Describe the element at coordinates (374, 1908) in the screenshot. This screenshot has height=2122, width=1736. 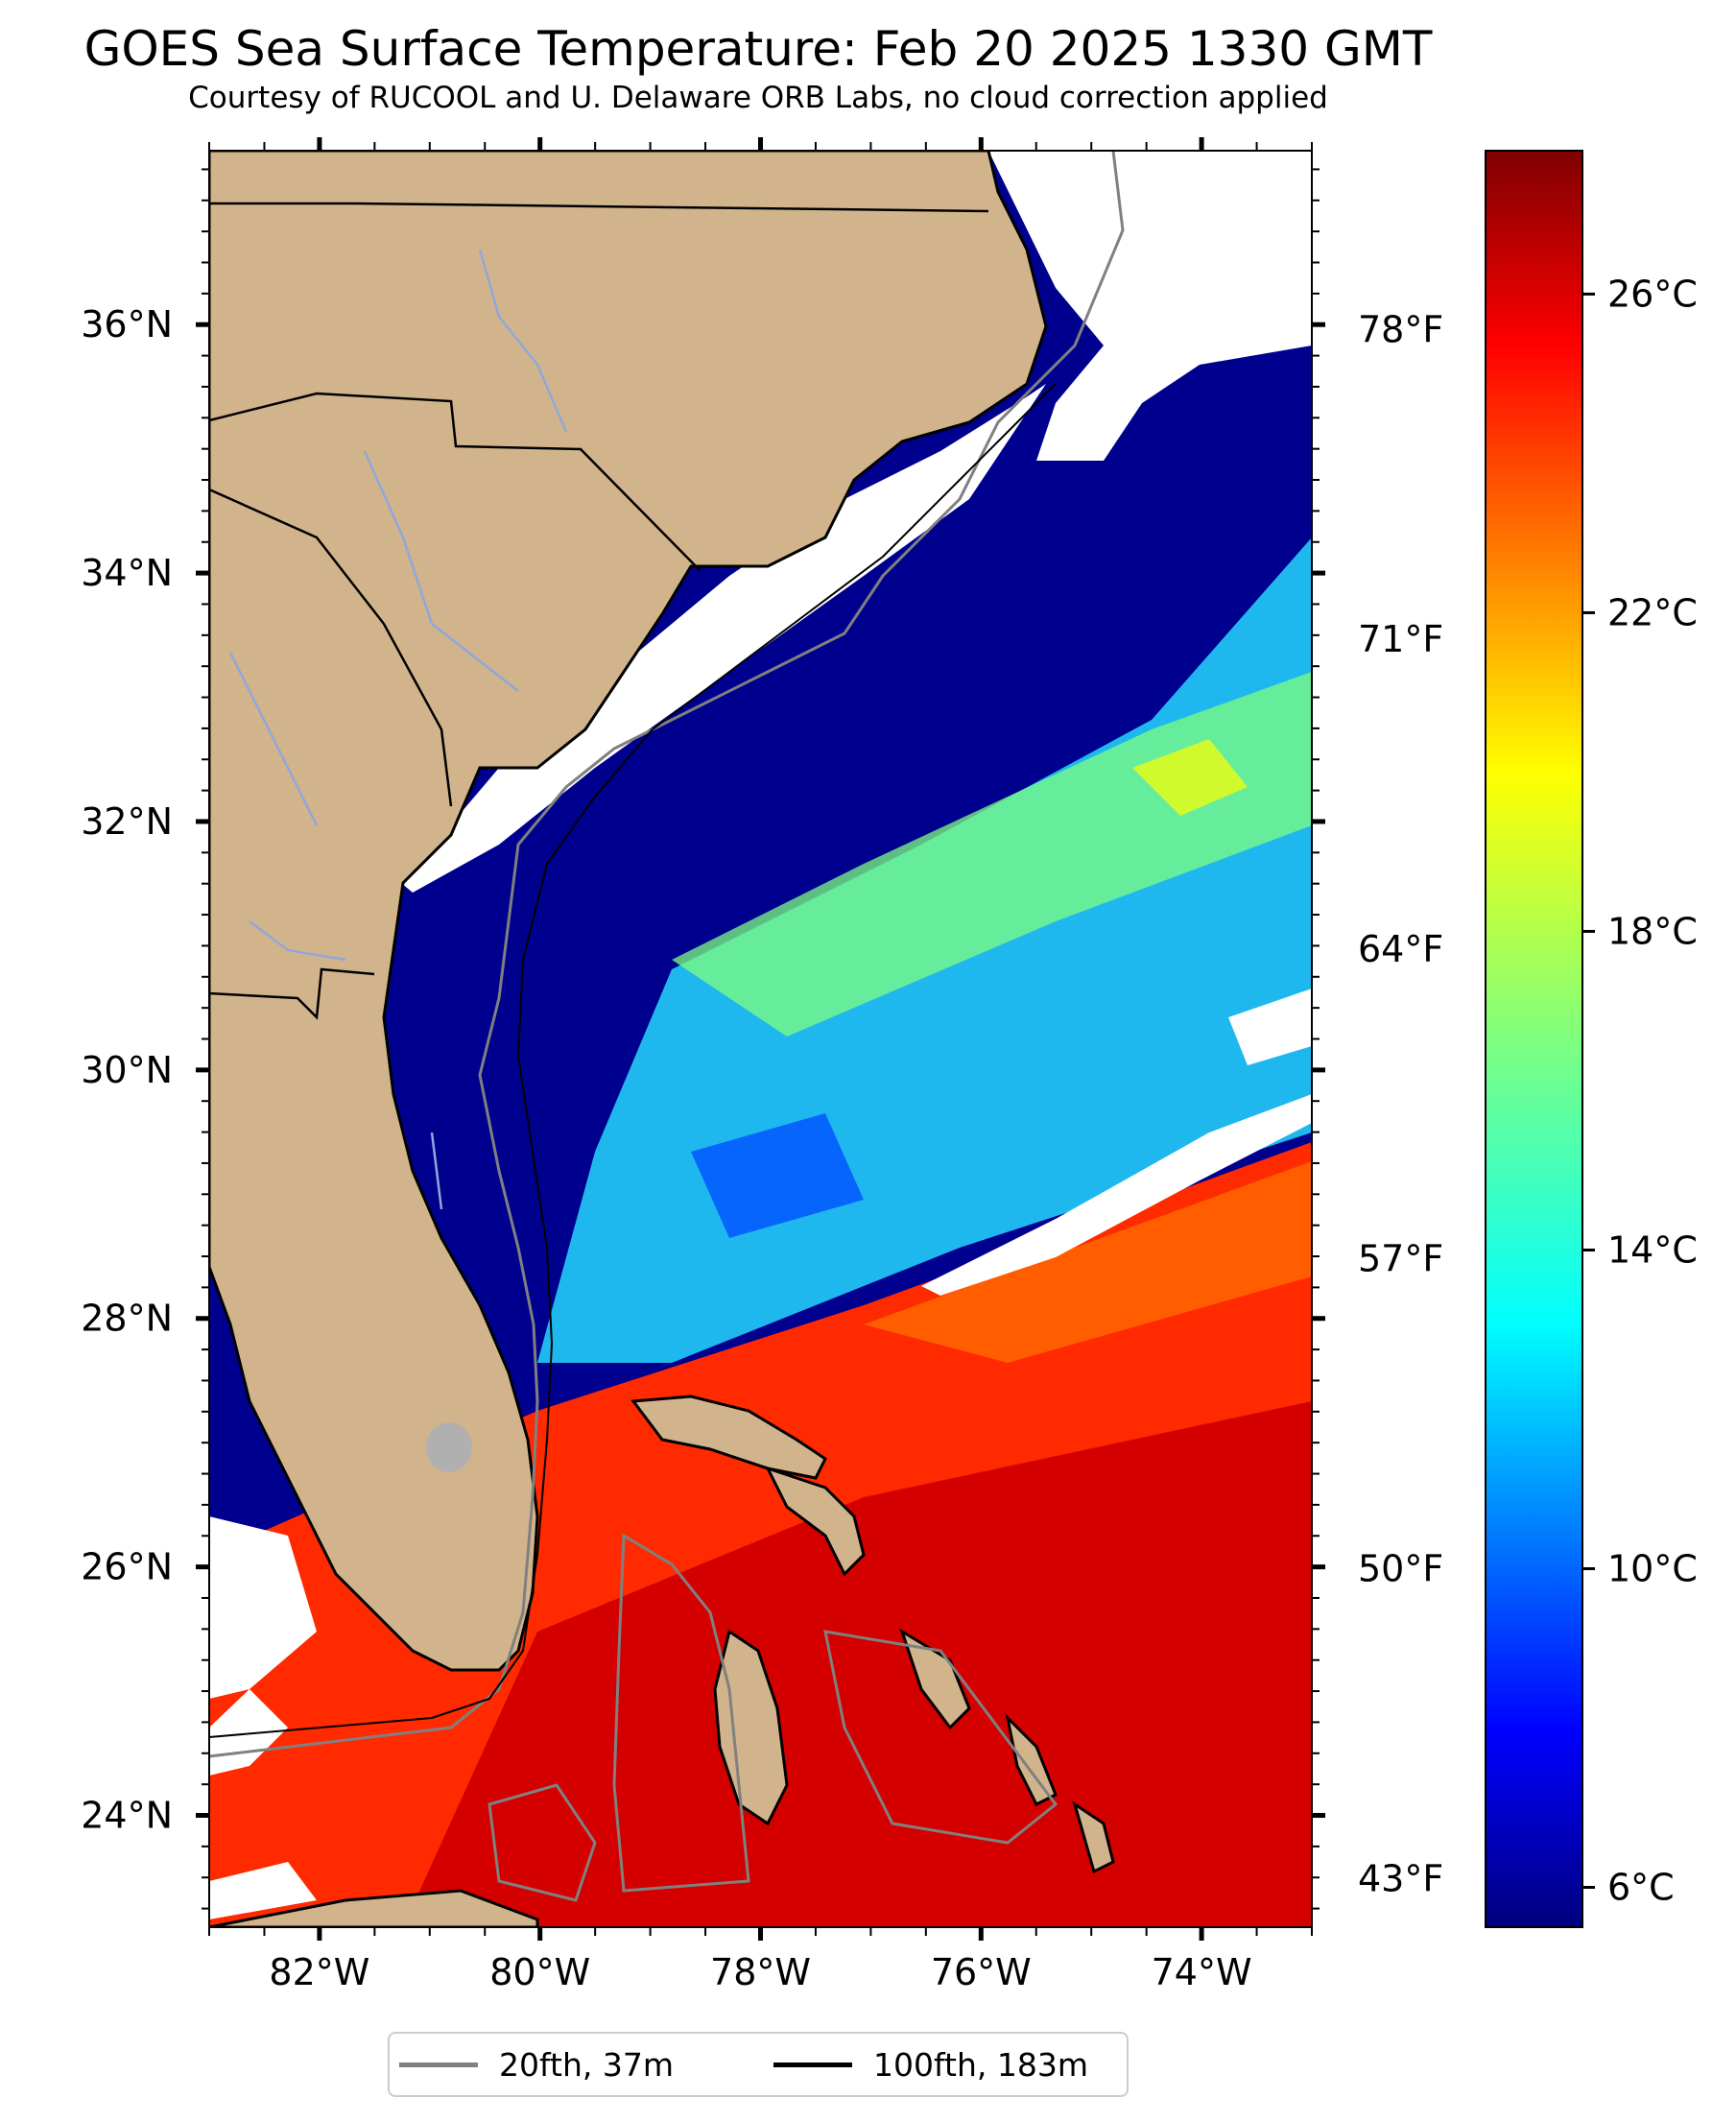
I see `land-cuba` at that location.